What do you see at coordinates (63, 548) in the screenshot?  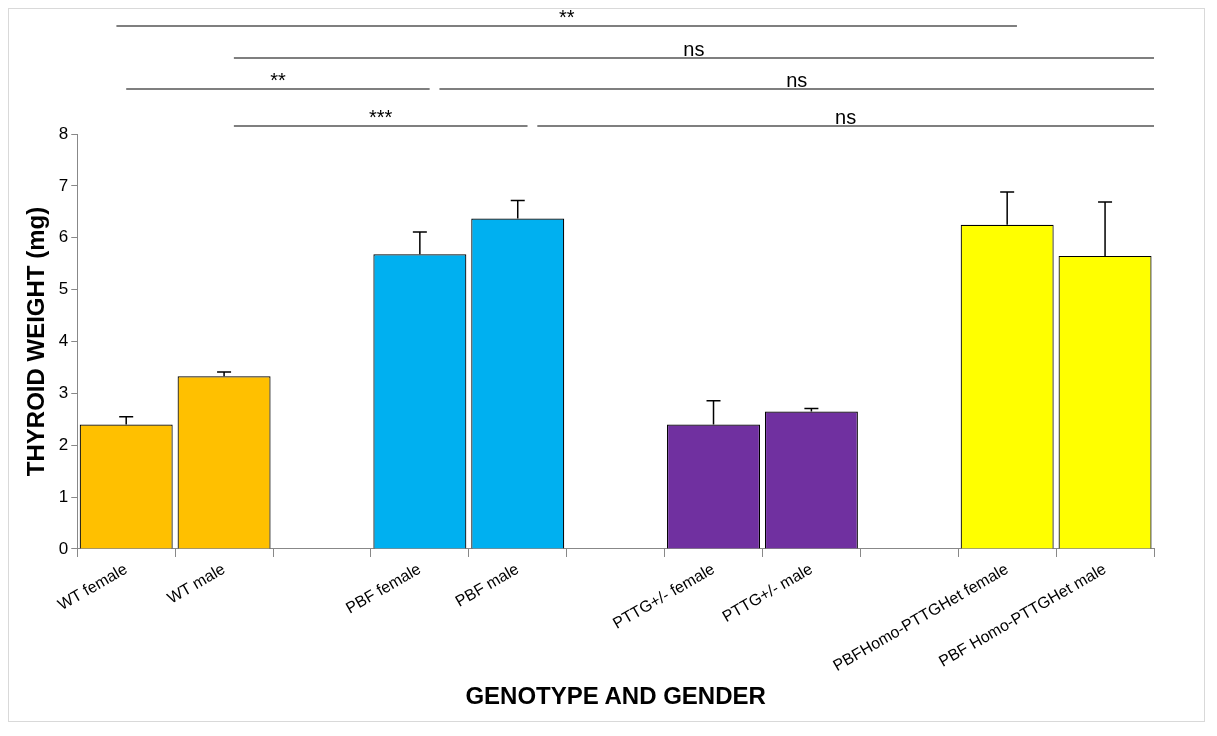 I see `y-tick-label: 0` at bounding box center [63, 548].